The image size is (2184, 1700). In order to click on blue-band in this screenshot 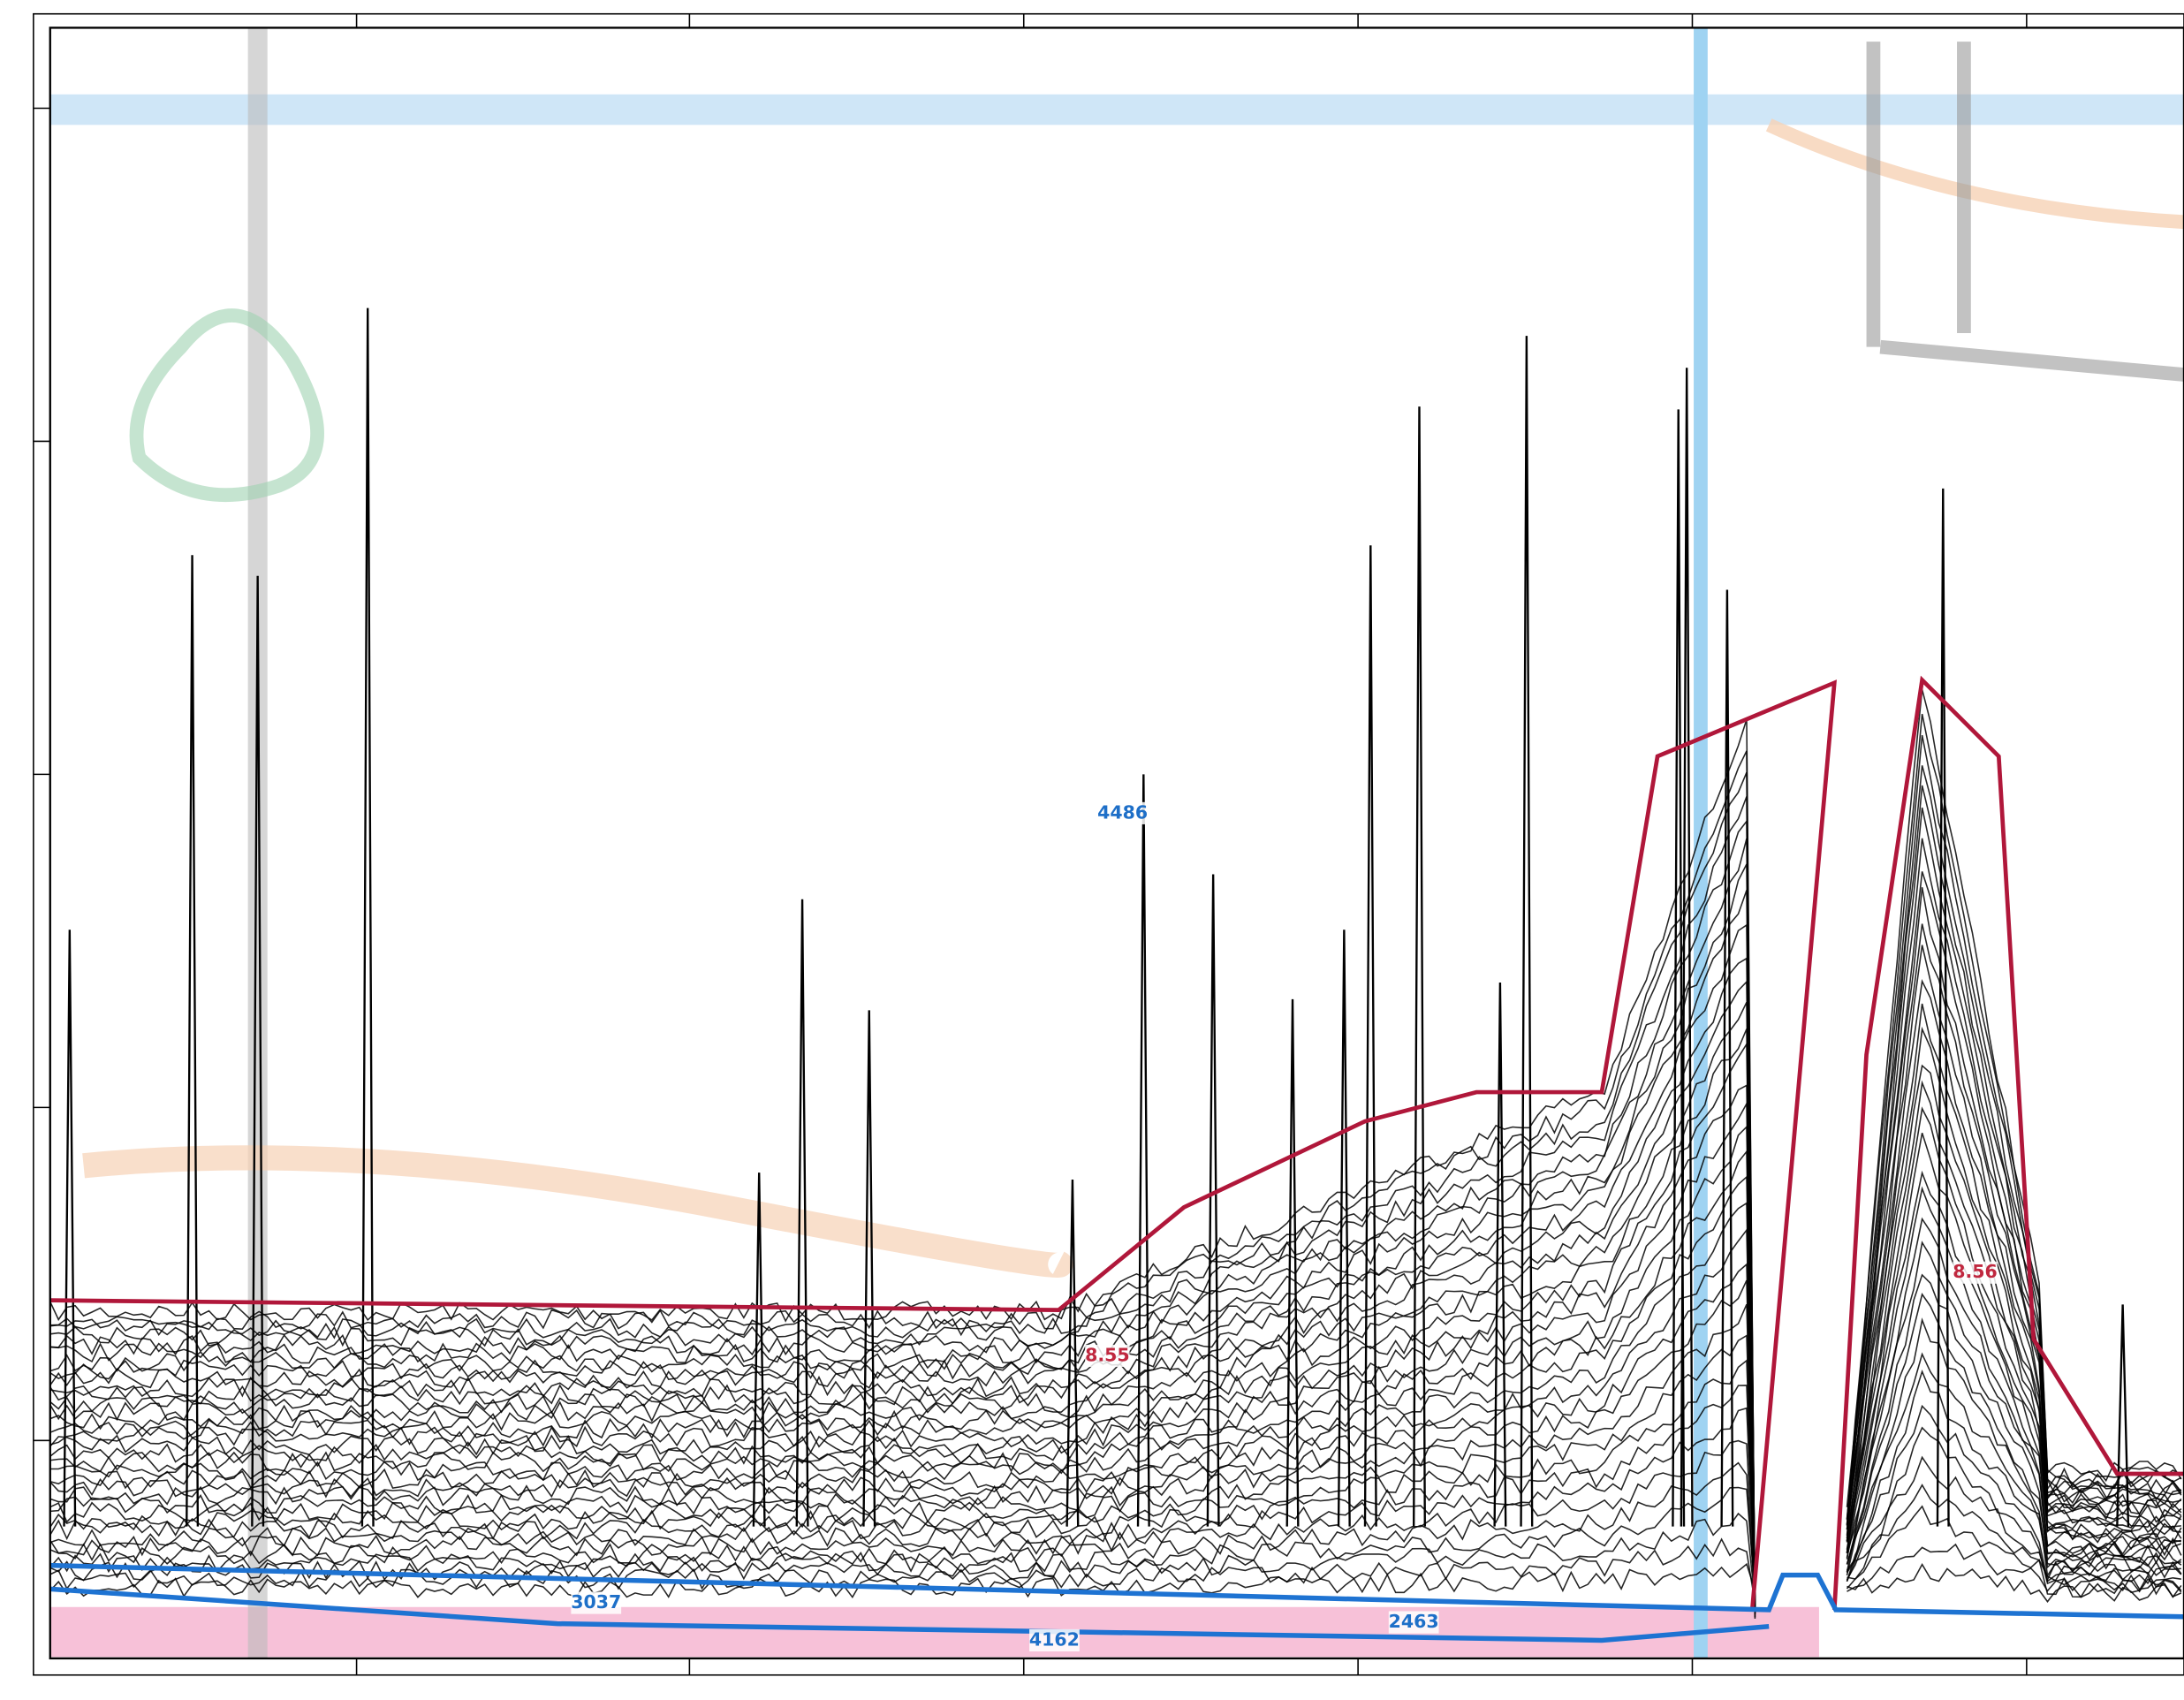, I will do `click(1116, 109)`.